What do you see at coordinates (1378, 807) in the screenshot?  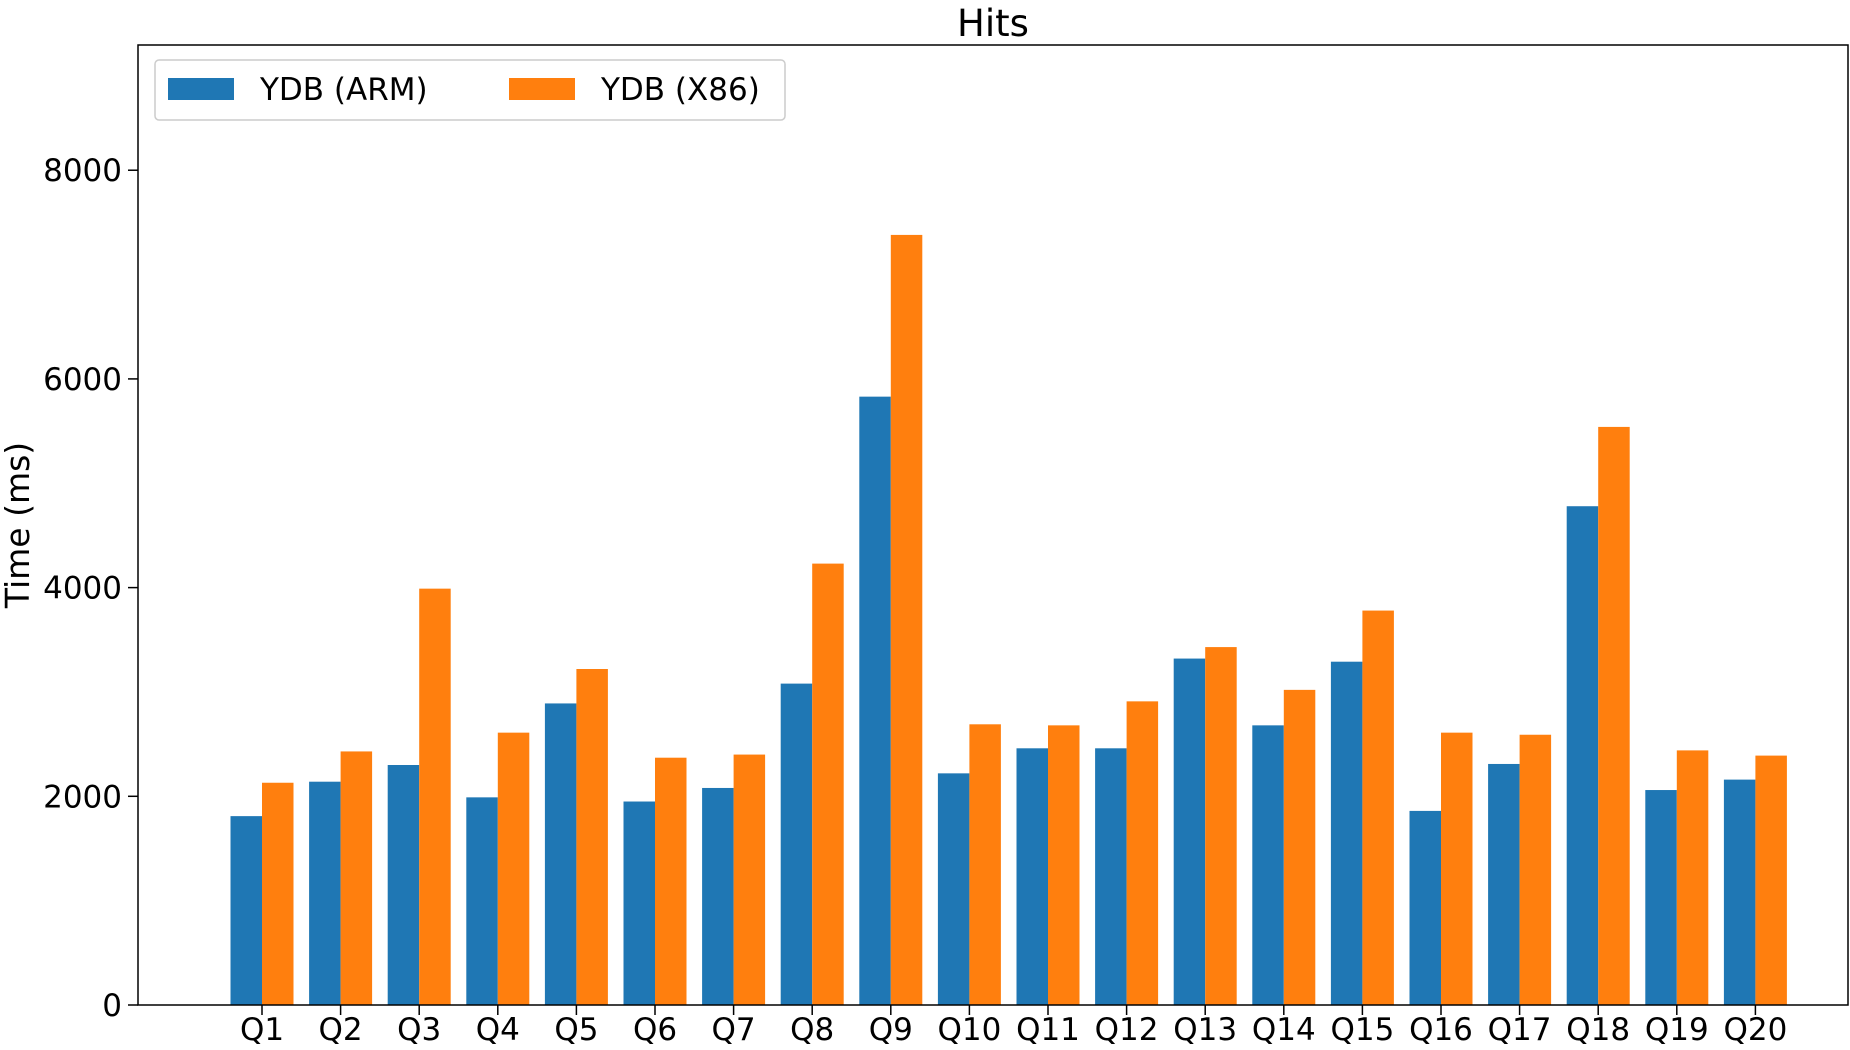 I see `bar-q15-x86` at bounding box center [1378, 807].